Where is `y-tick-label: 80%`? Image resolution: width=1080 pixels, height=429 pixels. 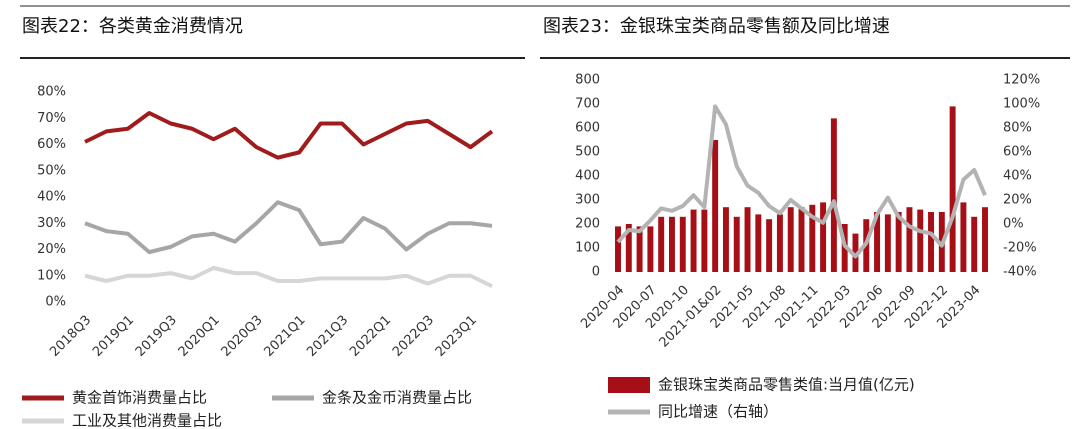 y-tick-label: 80% is located at coordinates (51, 92).